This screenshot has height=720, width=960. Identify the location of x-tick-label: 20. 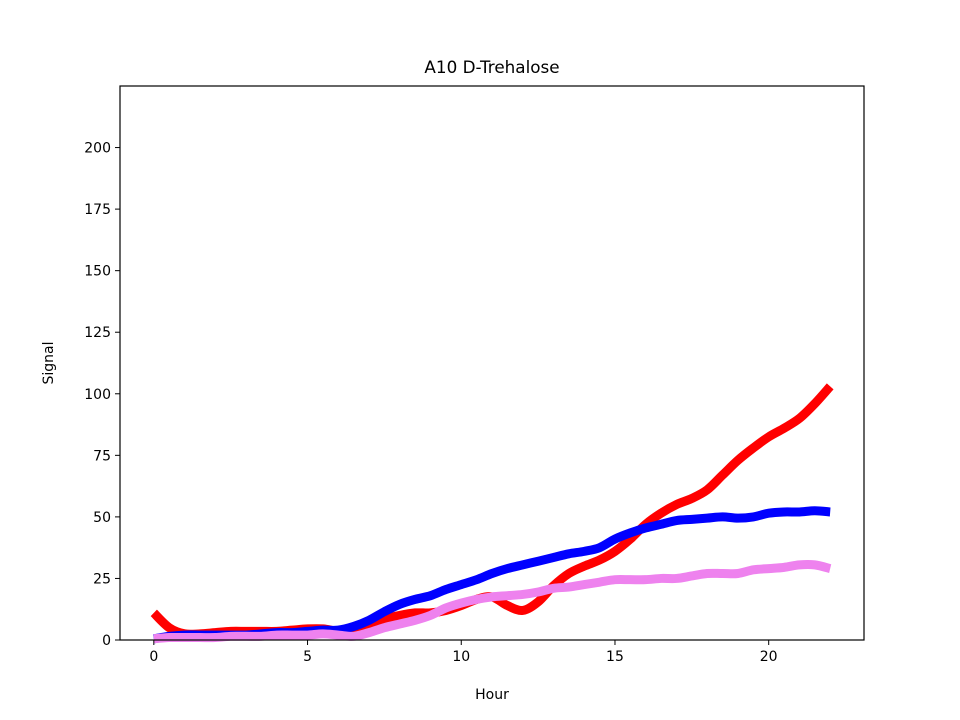
(769, 657).